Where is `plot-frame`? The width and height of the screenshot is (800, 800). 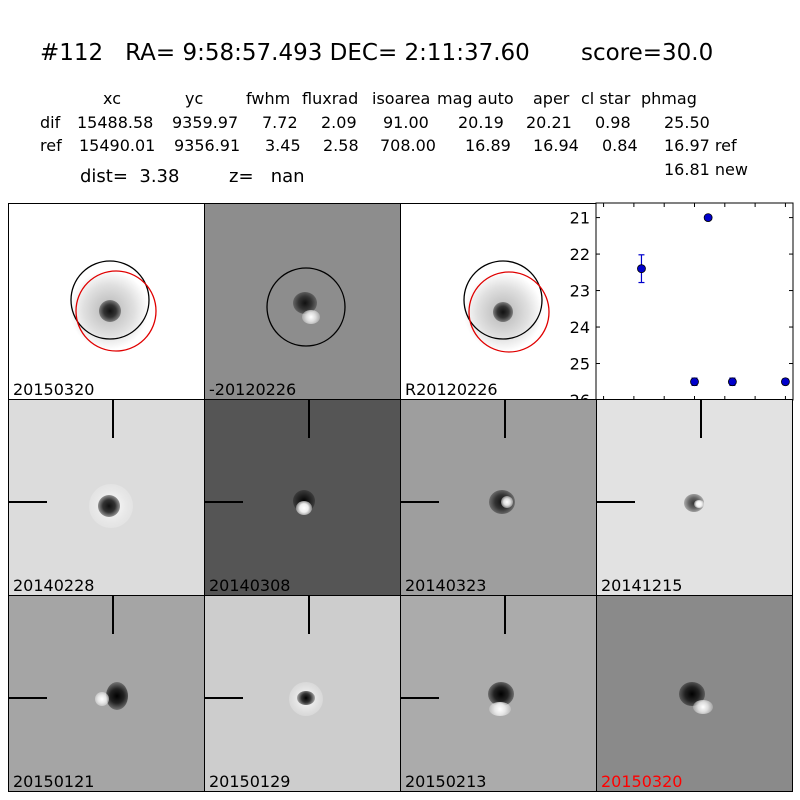 plot-frame is located at coordinates (694, 301).